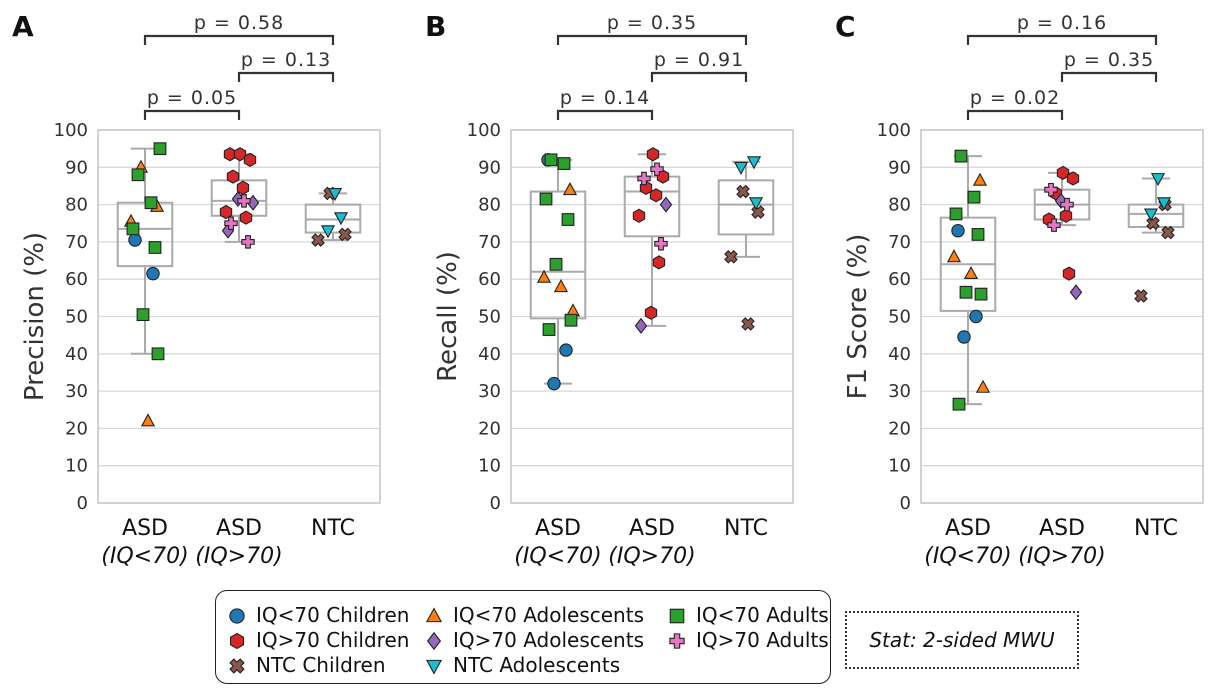  I want to click on p-value-label: p = 0.05, so click(192, 98).